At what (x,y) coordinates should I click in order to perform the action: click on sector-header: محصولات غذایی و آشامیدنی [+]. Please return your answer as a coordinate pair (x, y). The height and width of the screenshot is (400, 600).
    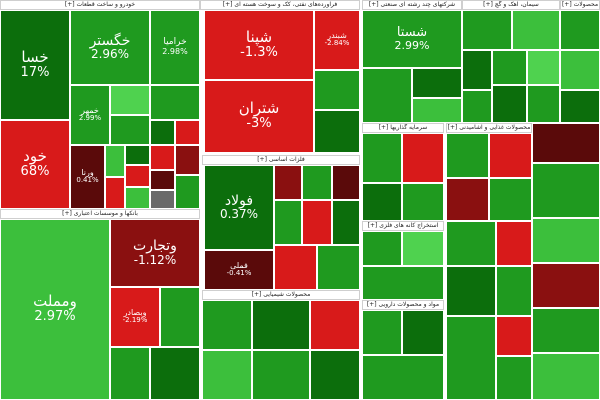
    Looking at the image, I should click on (489, 128).